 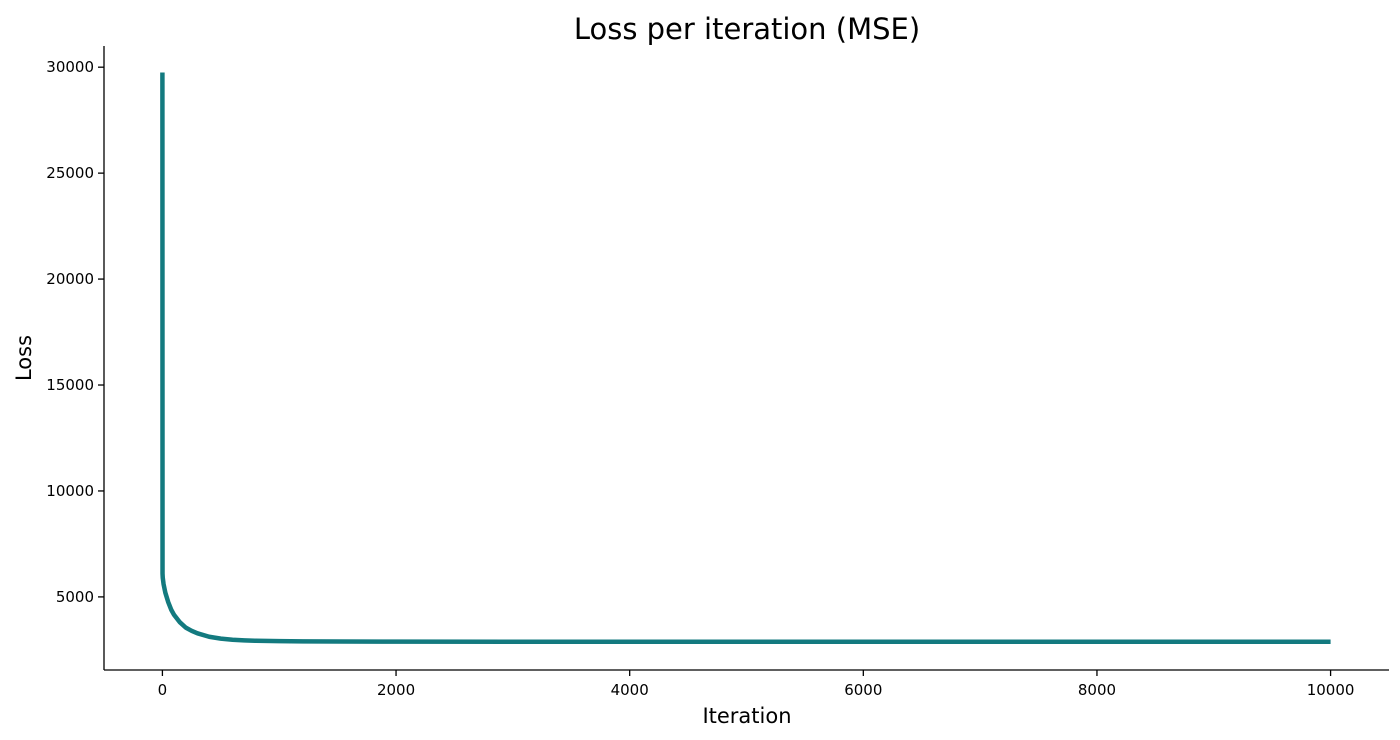 What do you see at coordinates (75, 597) in the screenshot?
I see `y-tick-label: 5000` at bounding box center [75, 597].